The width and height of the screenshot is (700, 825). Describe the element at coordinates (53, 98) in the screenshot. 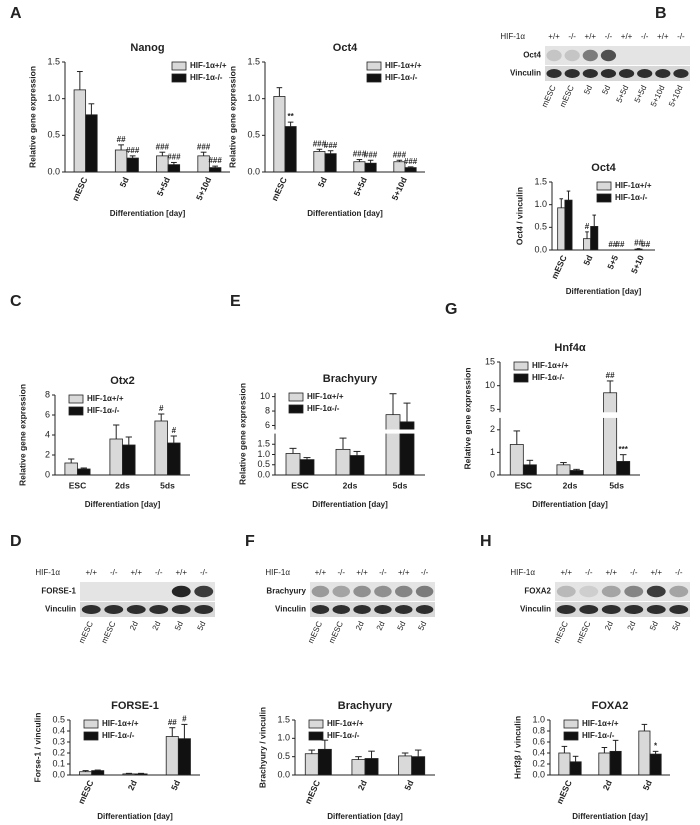

I see `y-tick-label: 1.0` at that location.